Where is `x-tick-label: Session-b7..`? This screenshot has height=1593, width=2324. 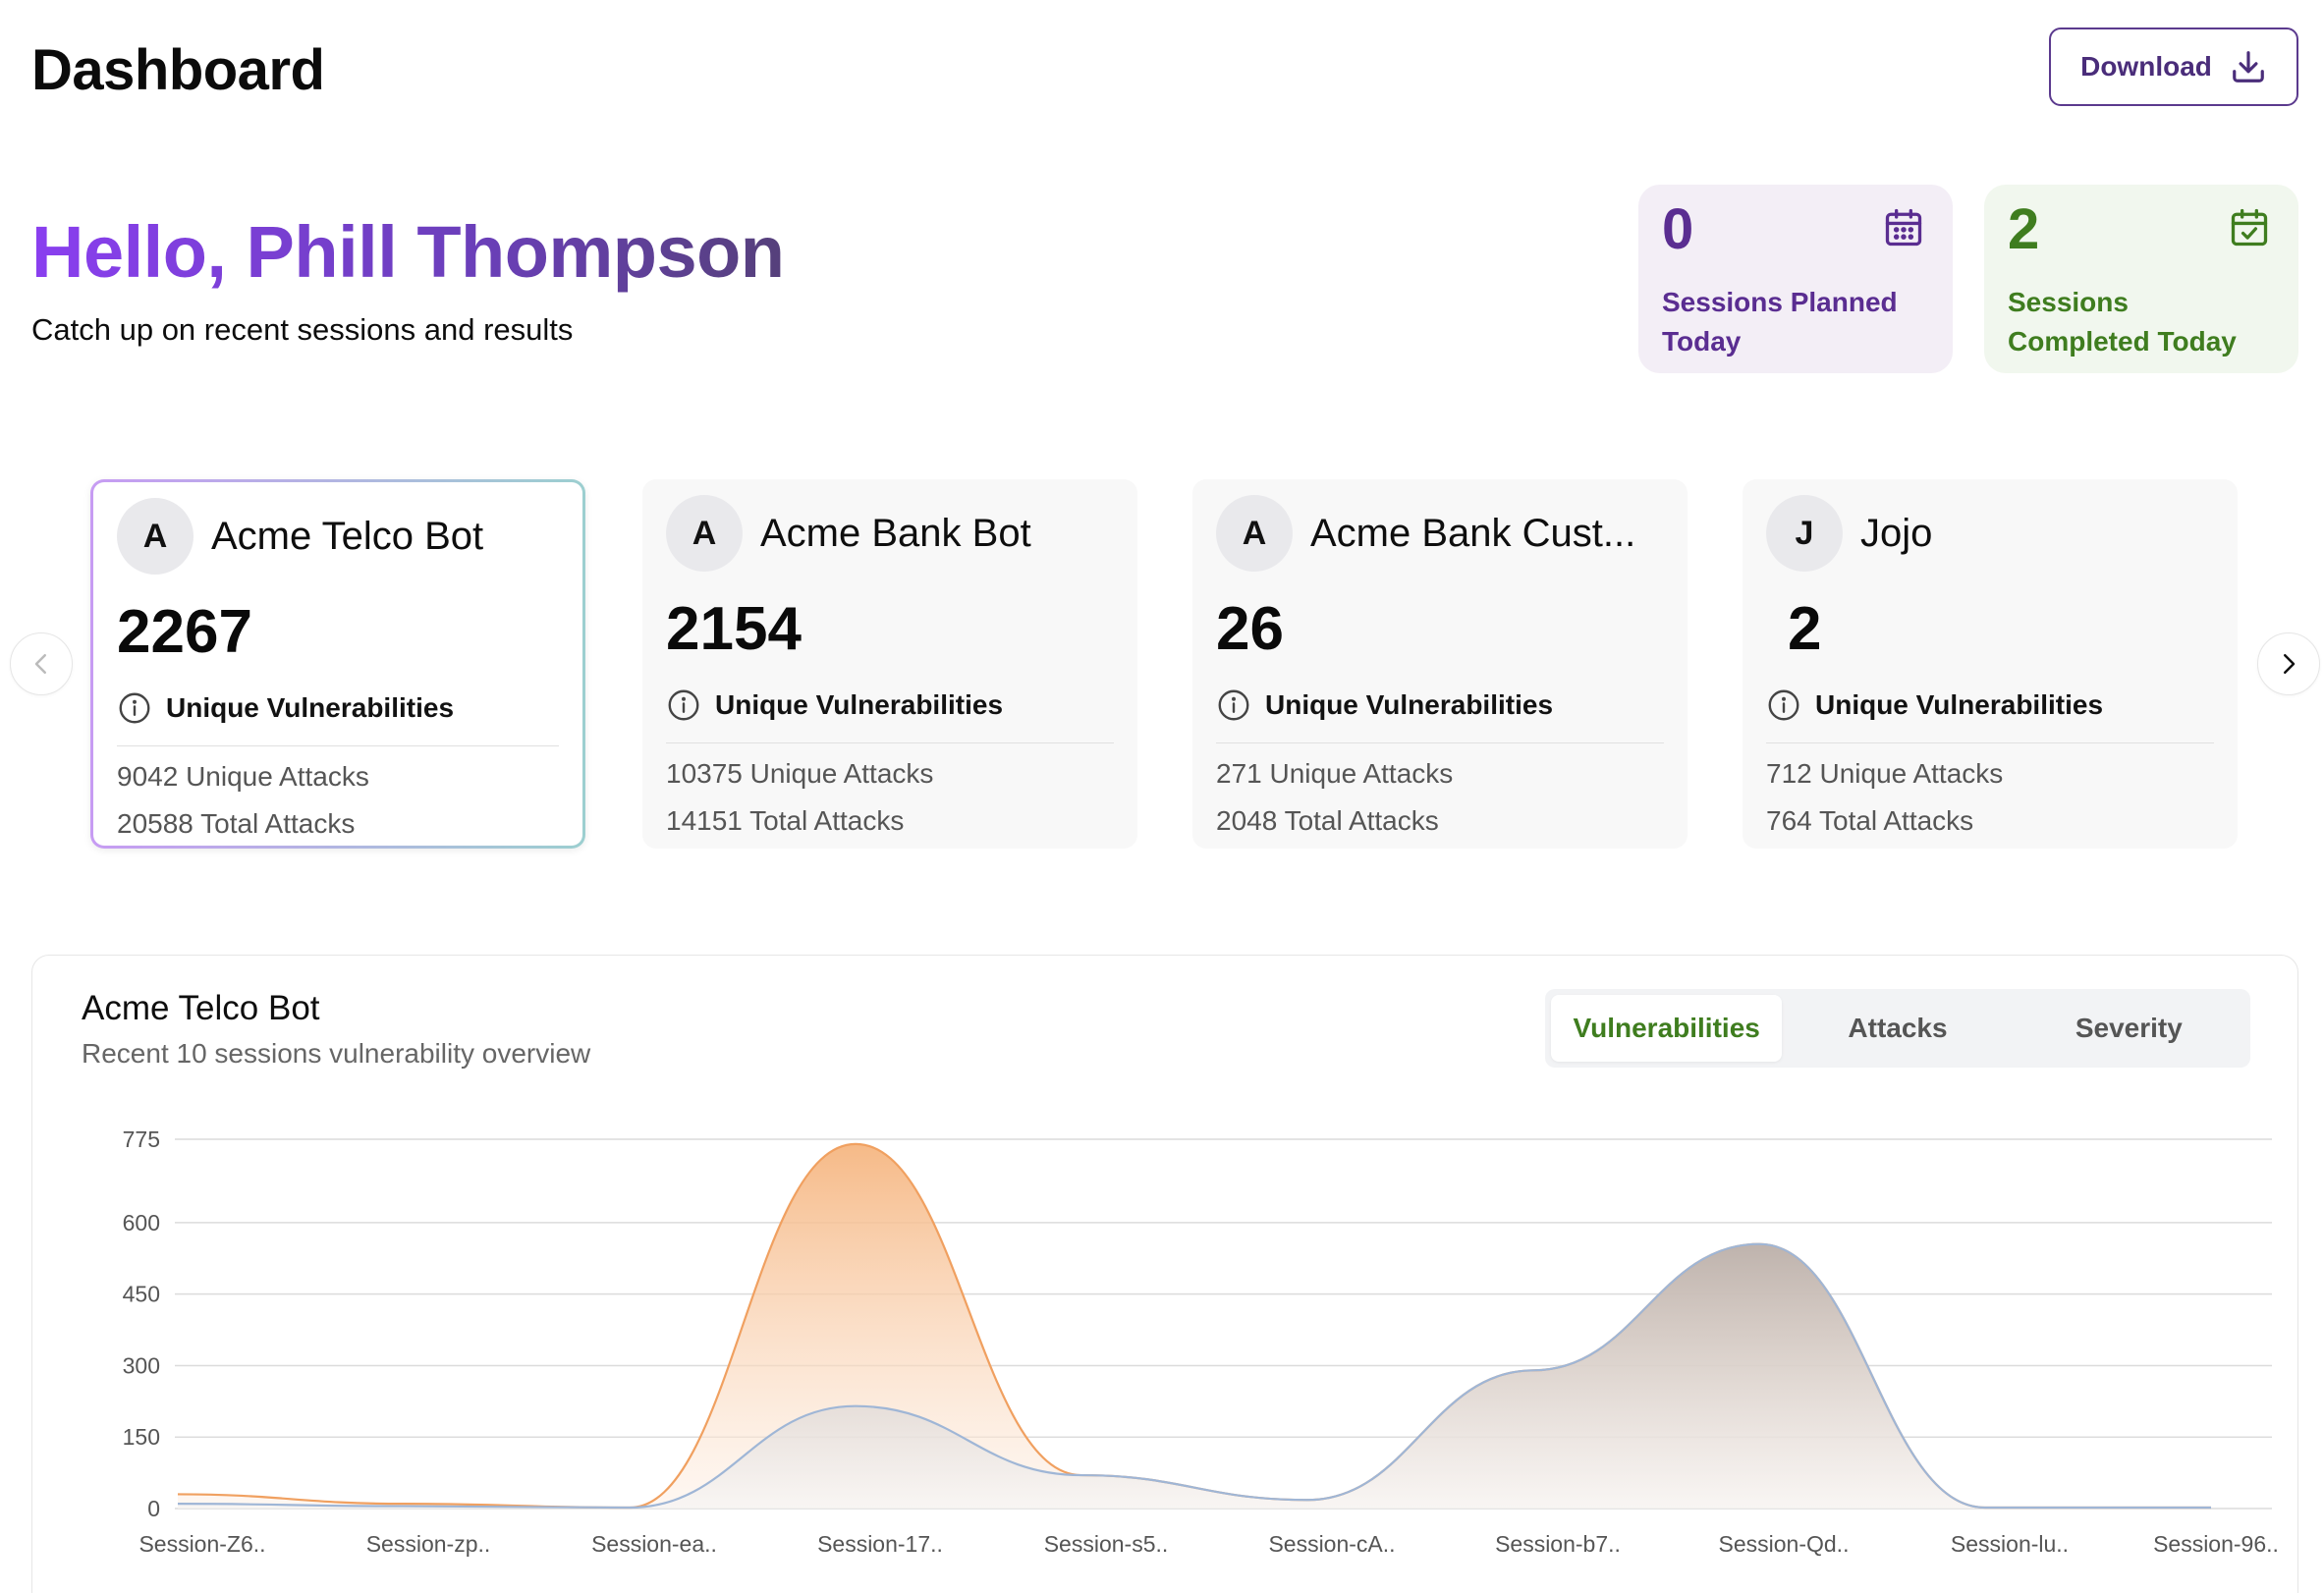 x-tick-label: Session-b7.. is located at coordinates (1558, 1544).